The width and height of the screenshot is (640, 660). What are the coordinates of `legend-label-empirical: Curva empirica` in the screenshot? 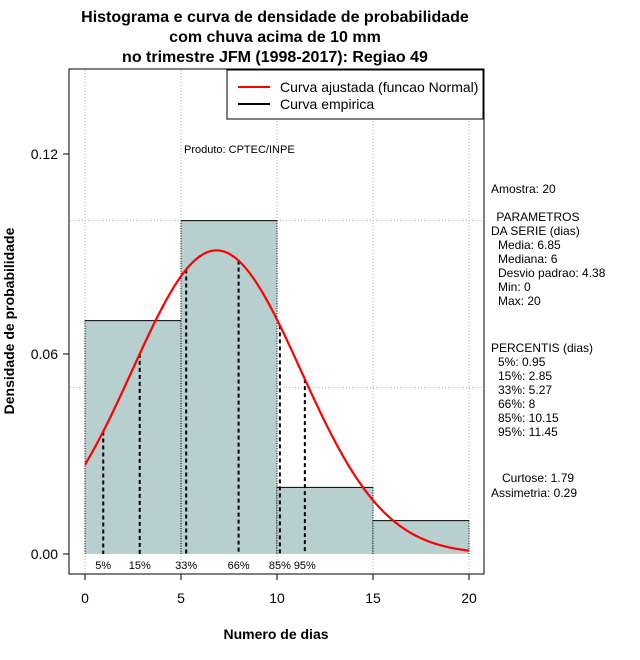 It's located at (327, 104).